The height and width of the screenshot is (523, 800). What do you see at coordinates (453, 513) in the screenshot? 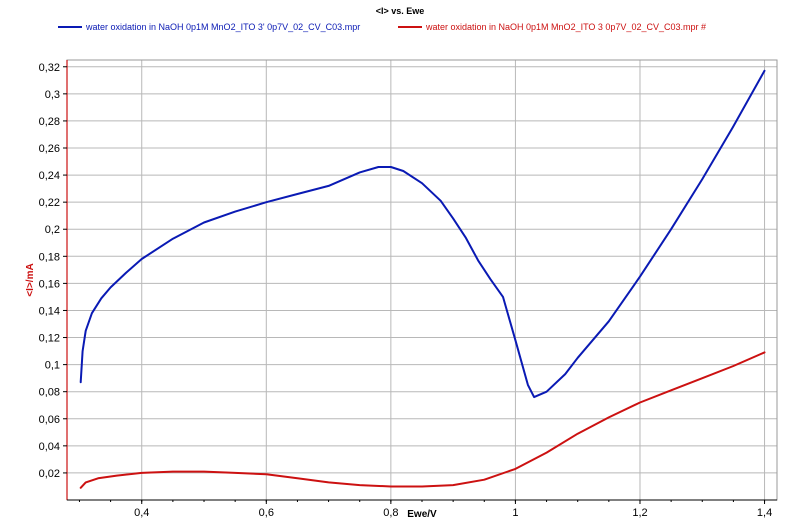
I see `x-tick-labels: 0,4 0,6 0,8 1 1,2 1,4` at bounding box center [453, 513].